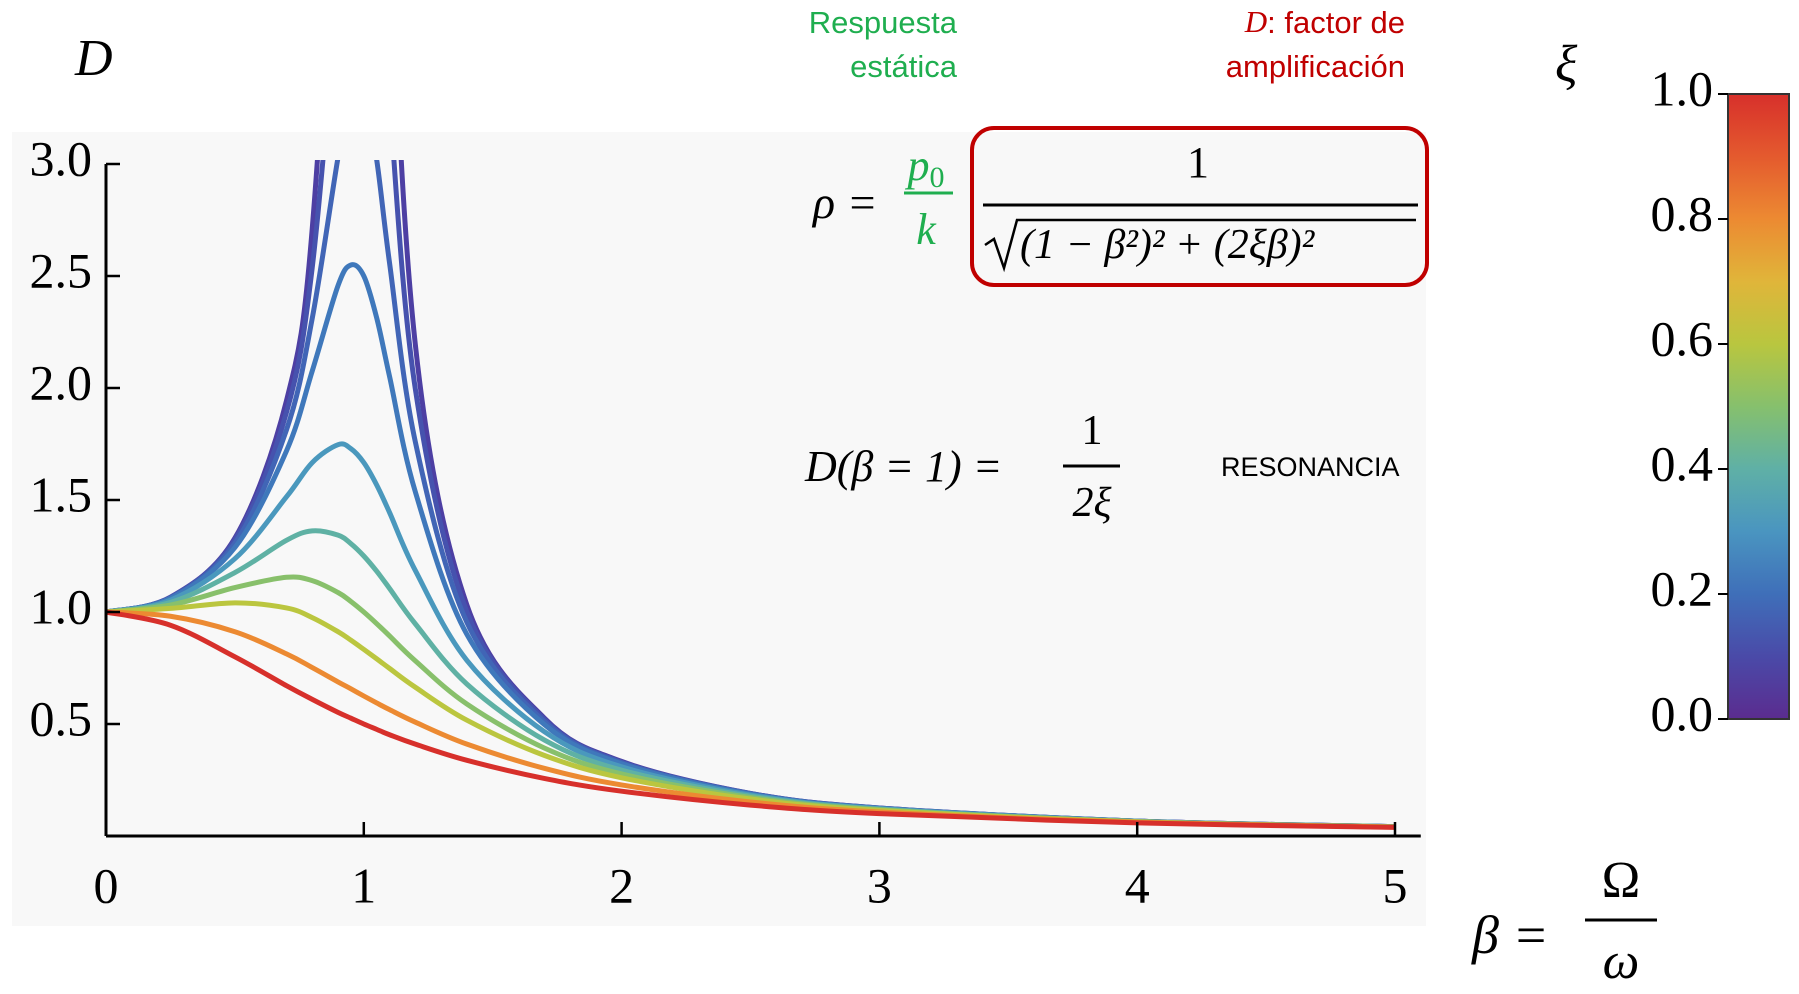  I want to click on y-tick-label: 2.0, so click(61, 382).